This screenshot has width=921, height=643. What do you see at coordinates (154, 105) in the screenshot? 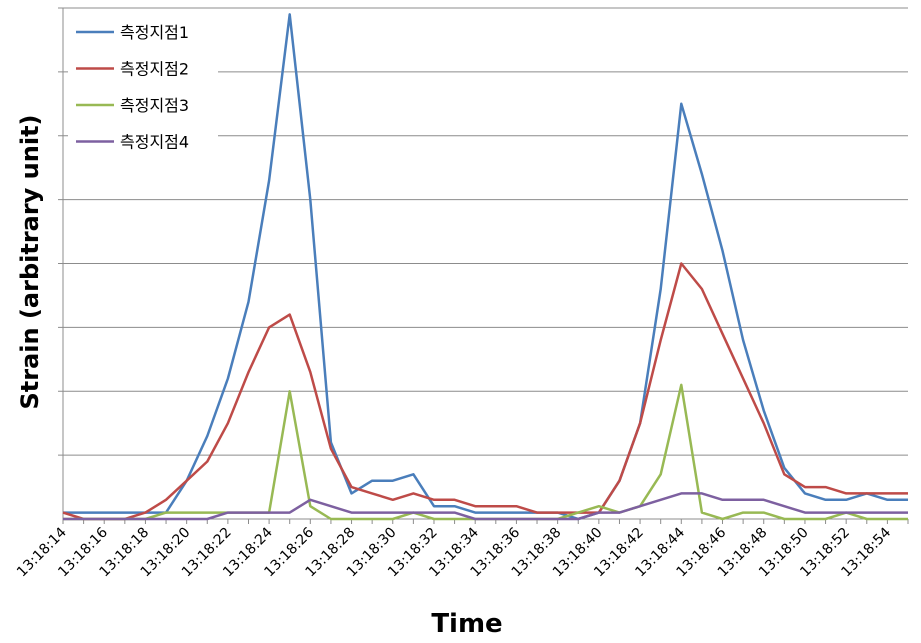
I see `legend-label: 측정지점3` at bounding box center [154, 105].